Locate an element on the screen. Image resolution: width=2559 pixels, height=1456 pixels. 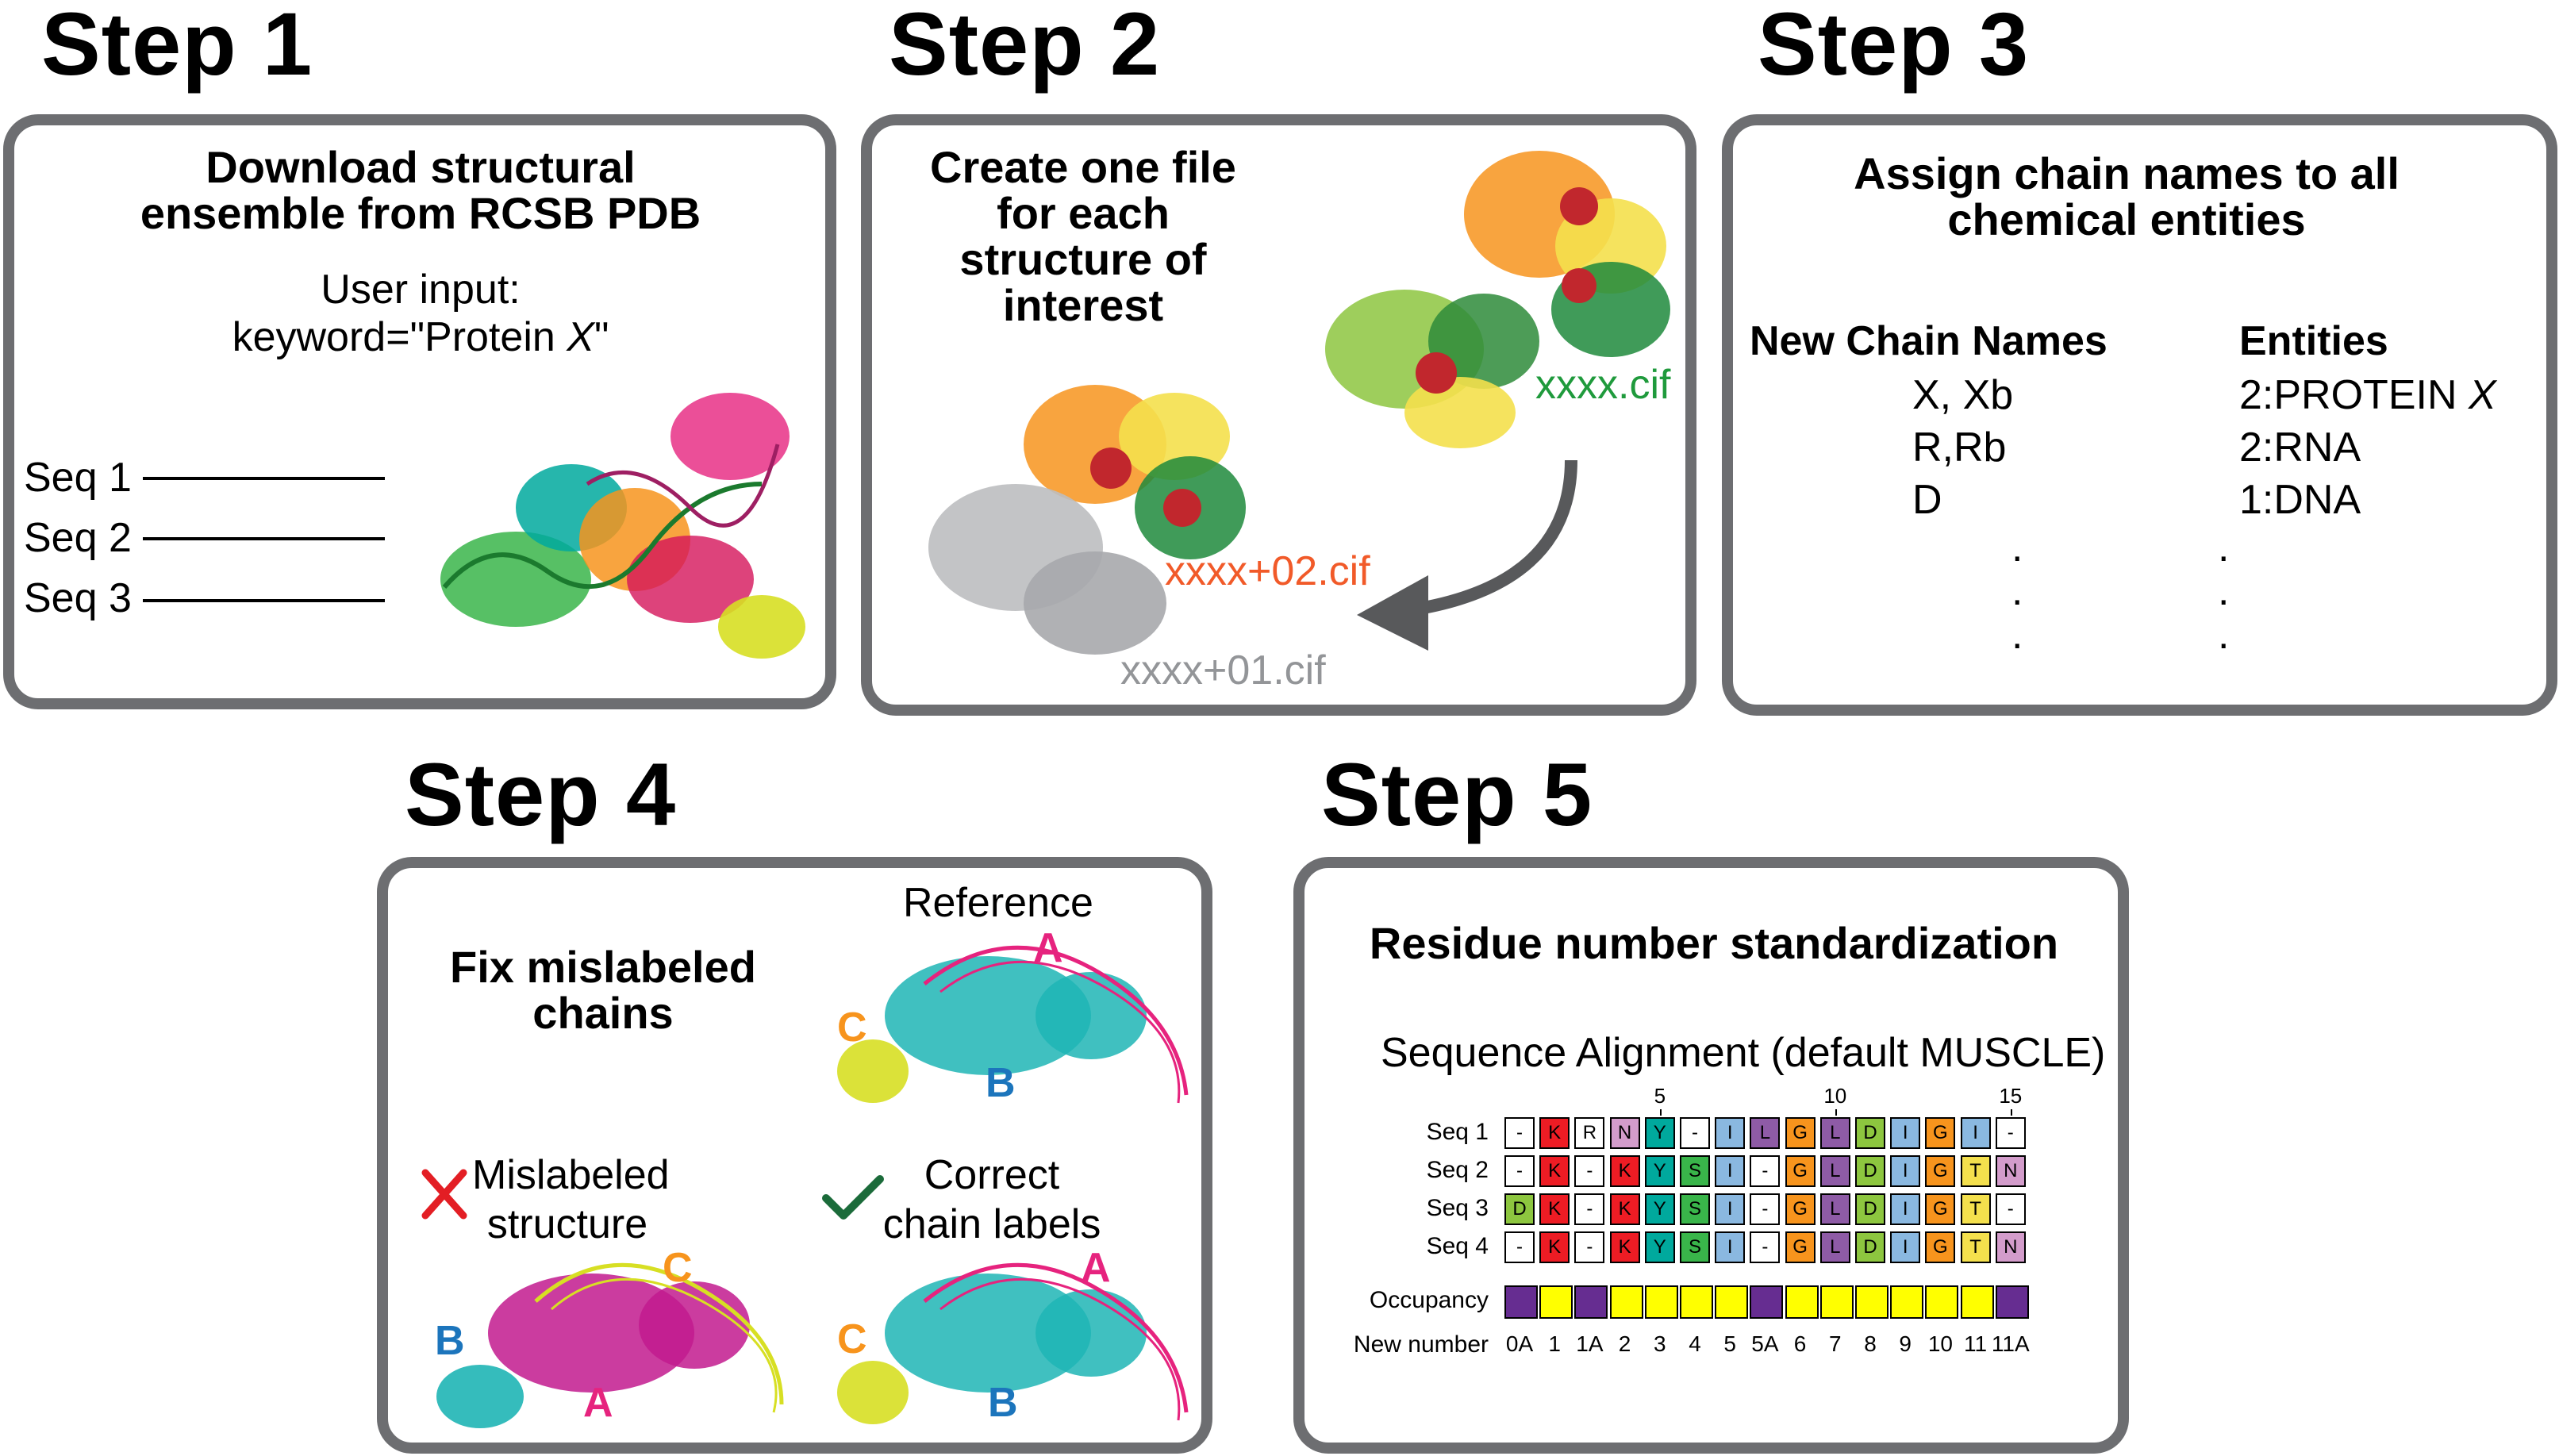
ruler-tick-label: 10 is located at coordinates (1835, 1096).